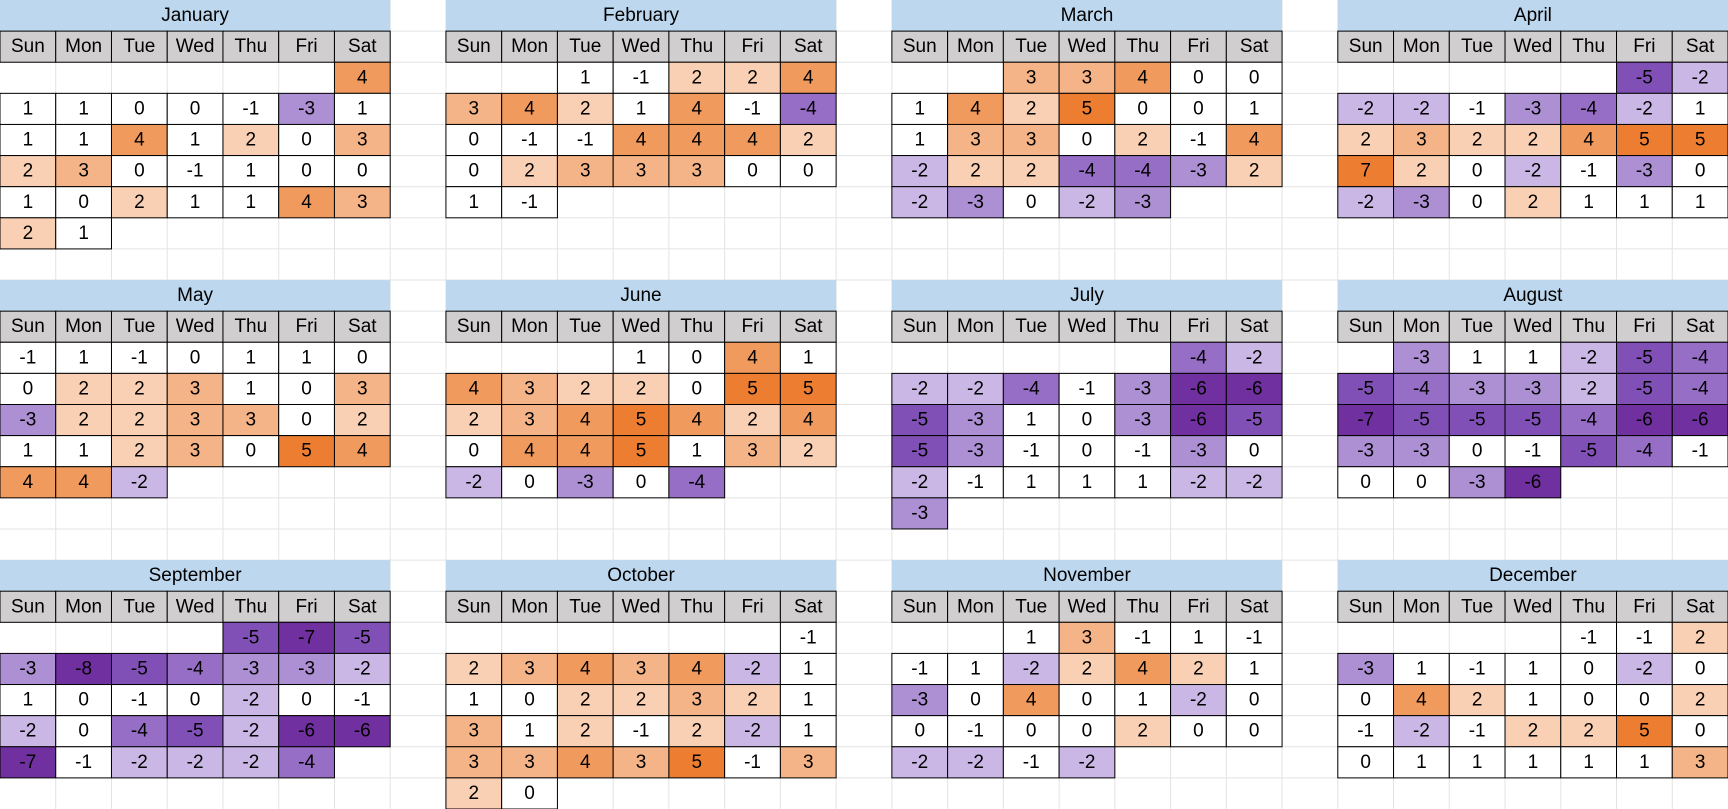 The height and width of the screenshot is (809, 1728). What do you see at coordinates (696, 762) in the screenshot?
I see `day-value: 5` at bounding box center [696, 762].